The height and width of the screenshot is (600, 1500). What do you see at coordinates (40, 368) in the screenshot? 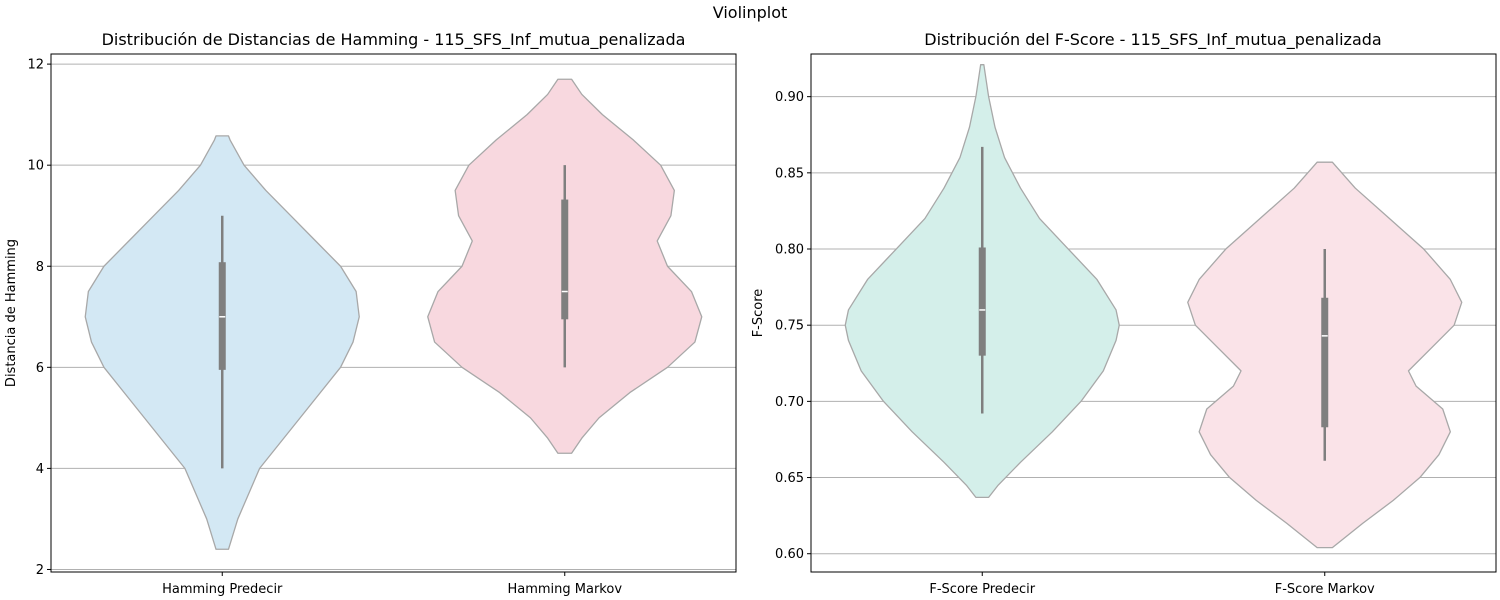
I see `hamming-y-tick-label: 6` at bounding box center [40, 368].